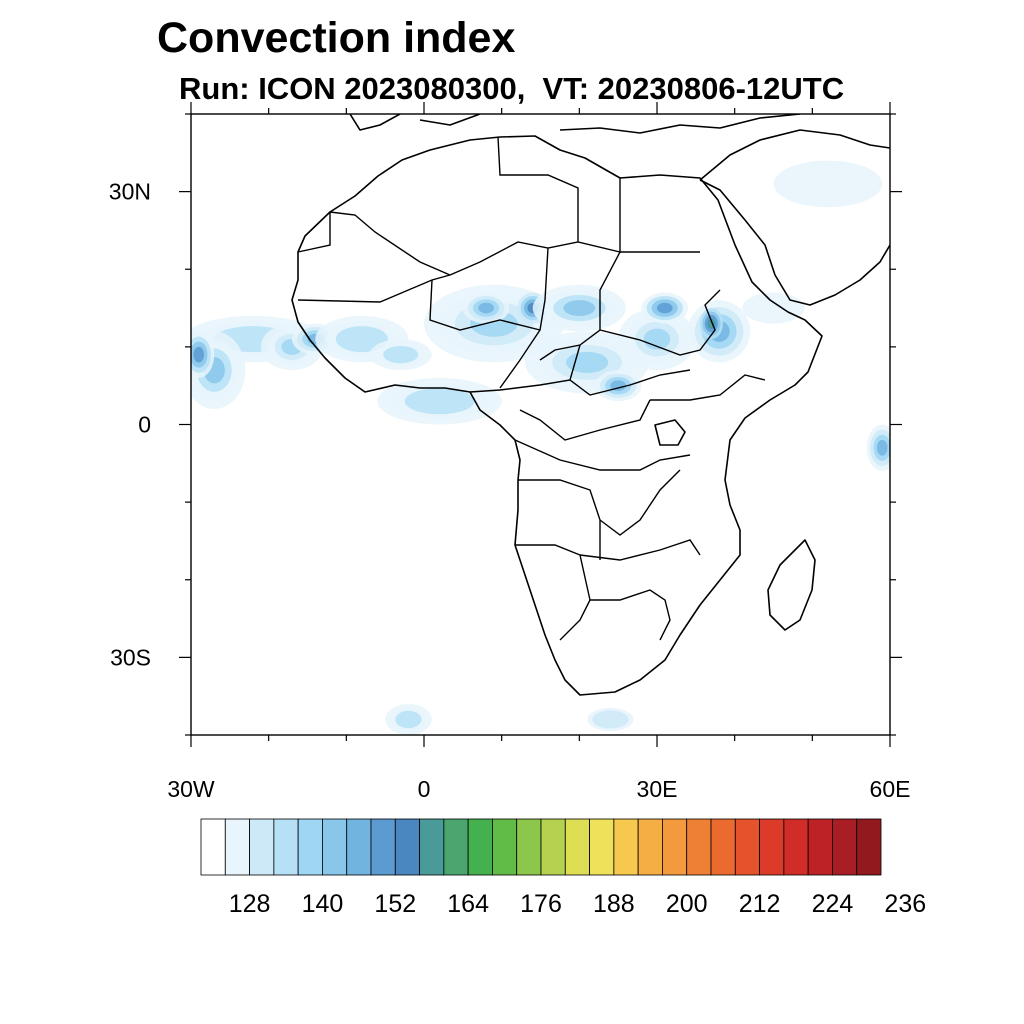 The height and width of the screenshot is (1024, 1024). What do you see at coordinates (833, 904) in the screenshot?
I see `colorbar-label: 224` at bounding box center [833, 904].